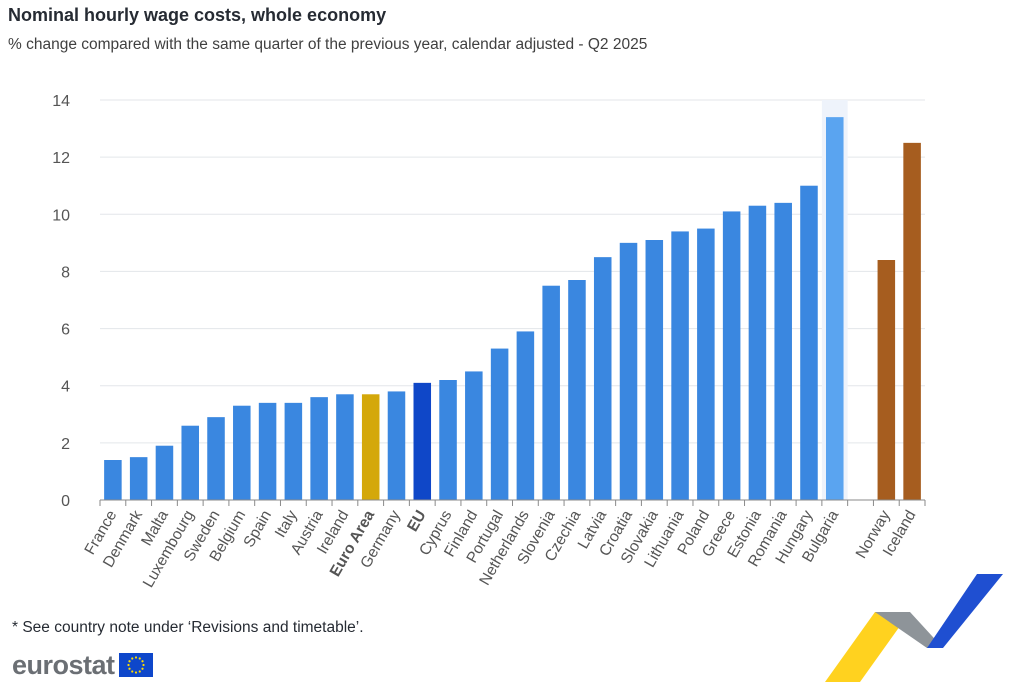  What do you see at coordinates (63, 664) in the screenshot?
I see `logo-text: eurostat` at bounding box center [63, 664].